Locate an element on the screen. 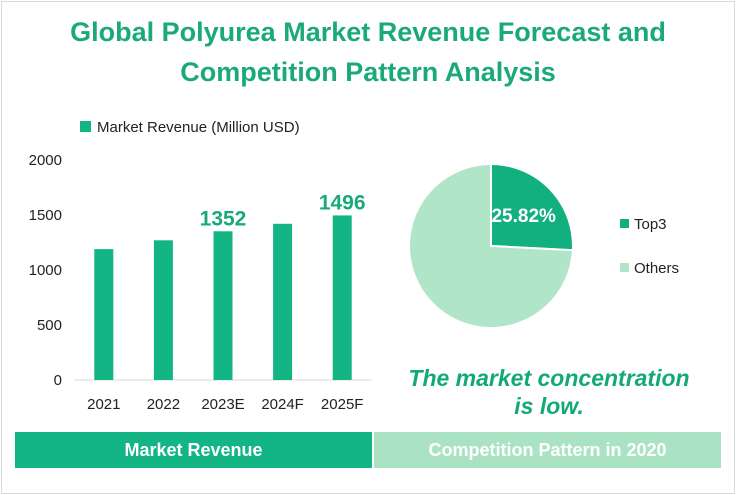 The height and width of the screenshot is (495, 736). pie-slice-top3 is located at coordinates (532, 207).